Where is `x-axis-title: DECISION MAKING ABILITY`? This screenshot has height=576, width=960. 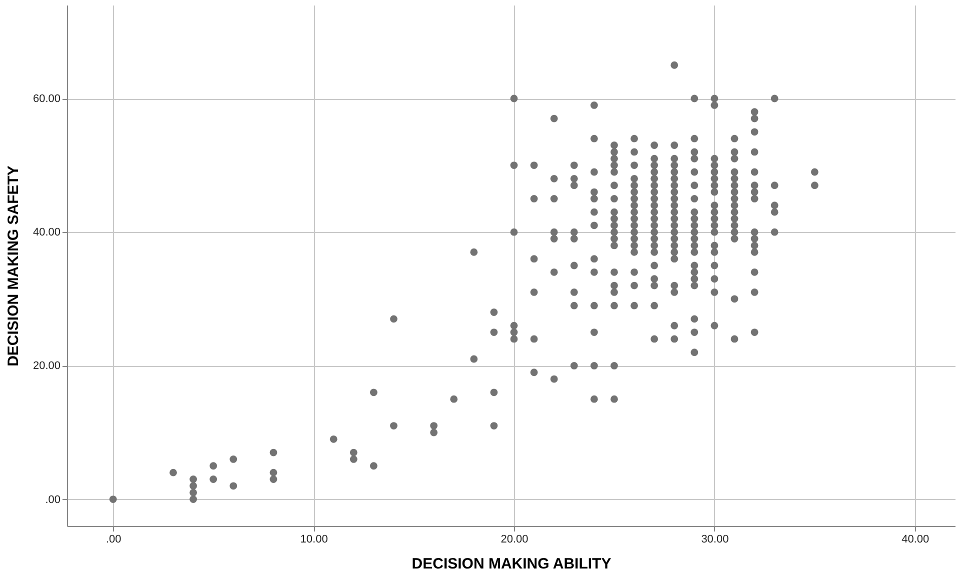 x-axis-title: DECISION MAKING ABILITY is located at coordinates (512, 564).